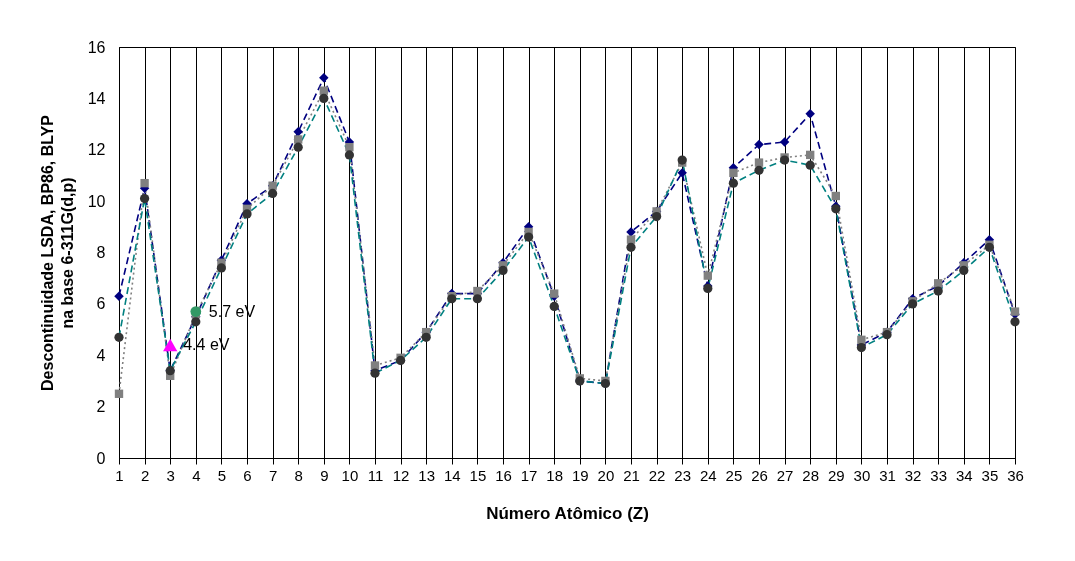  I want to click on x-tick-label: 21, so click(631, 475).